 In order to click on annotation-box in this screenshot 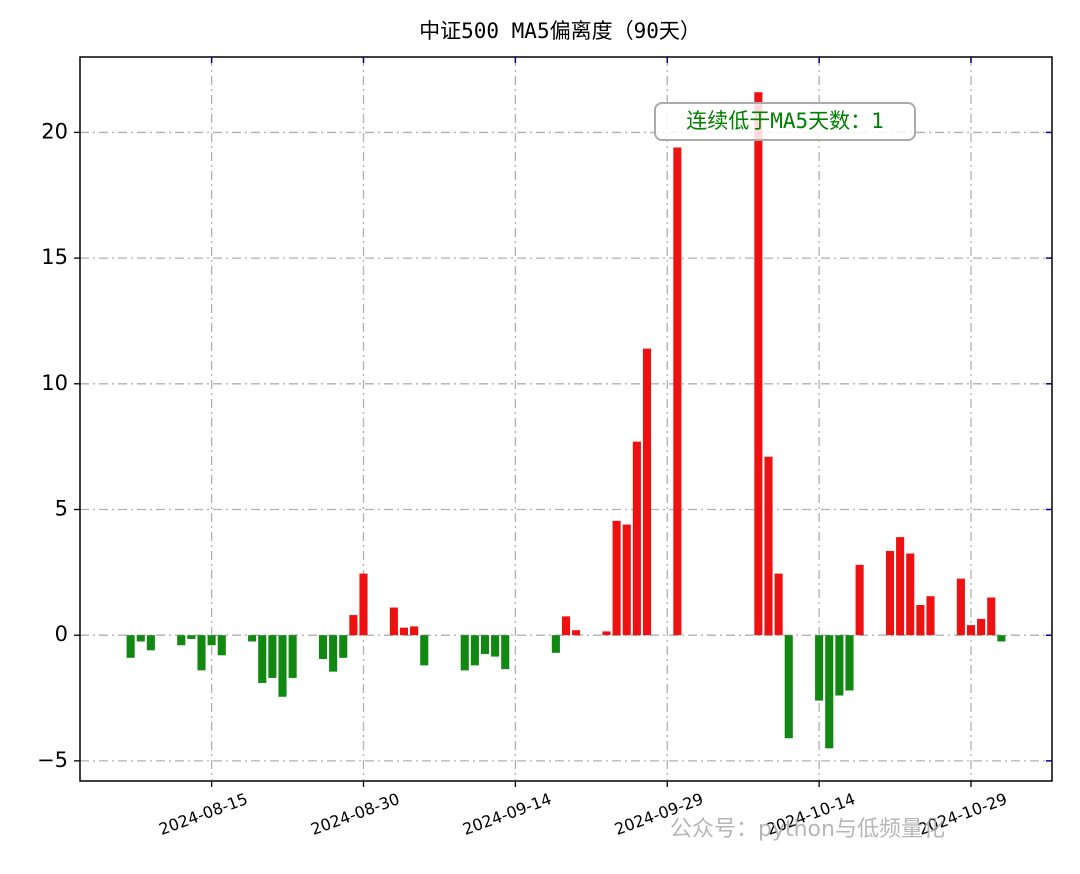, I will do `click(785, 121)`.